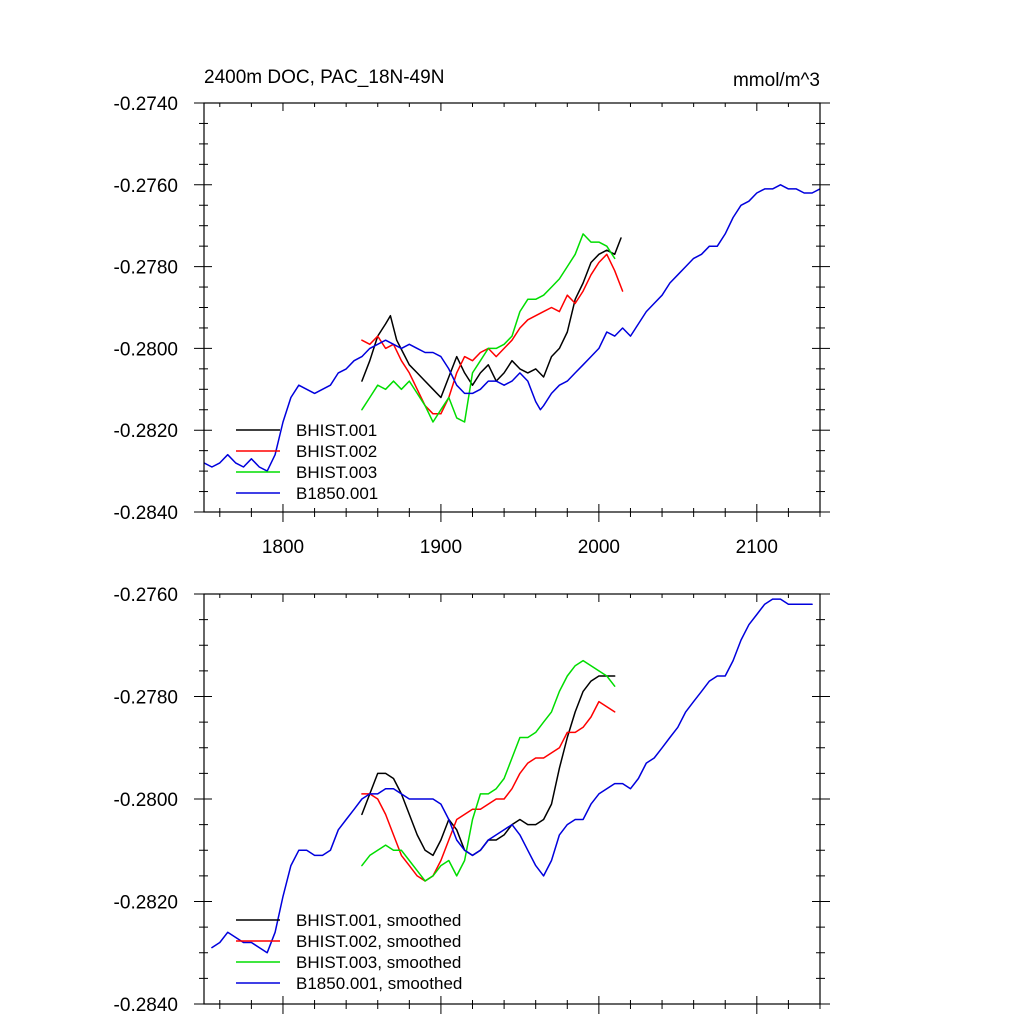  I want to click on top-y-tick-label: -0.2840, so click(146, 513).